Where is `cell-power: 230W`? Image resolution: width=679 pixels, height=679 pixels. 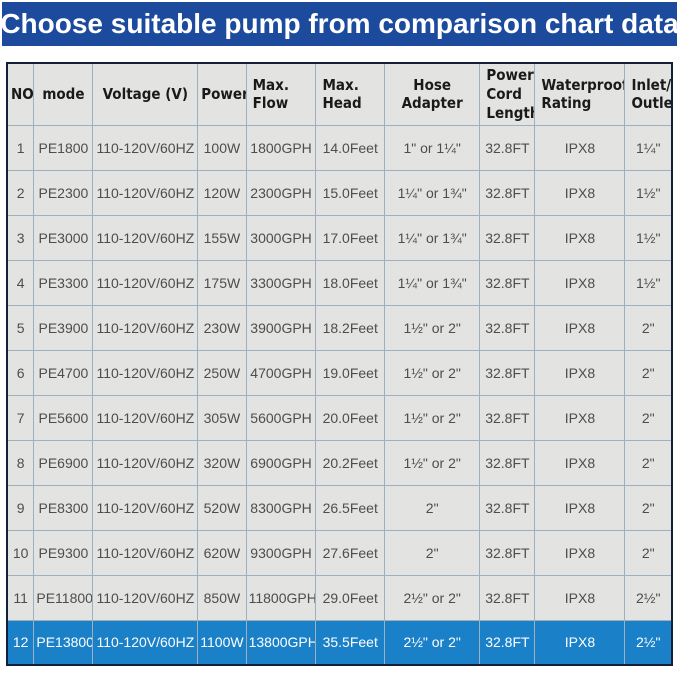 cell-power: 230W is located at coordinates (222, 327).